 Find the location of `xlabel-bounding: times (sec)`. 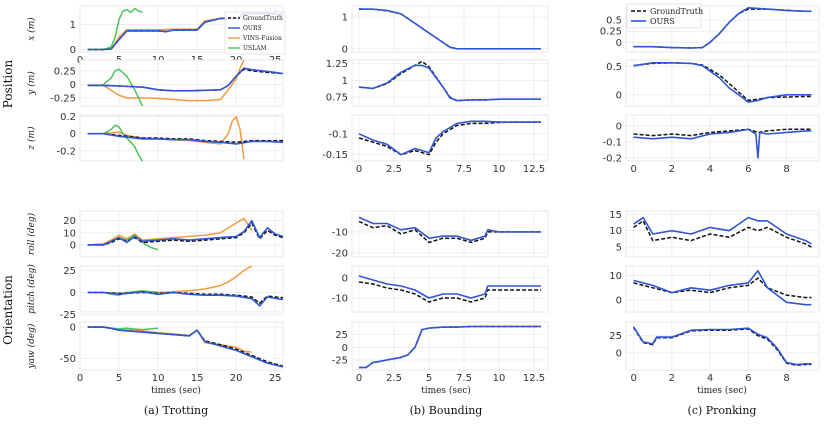

xlabel-bounding: times (sec) is located at coordinates (446, 390).